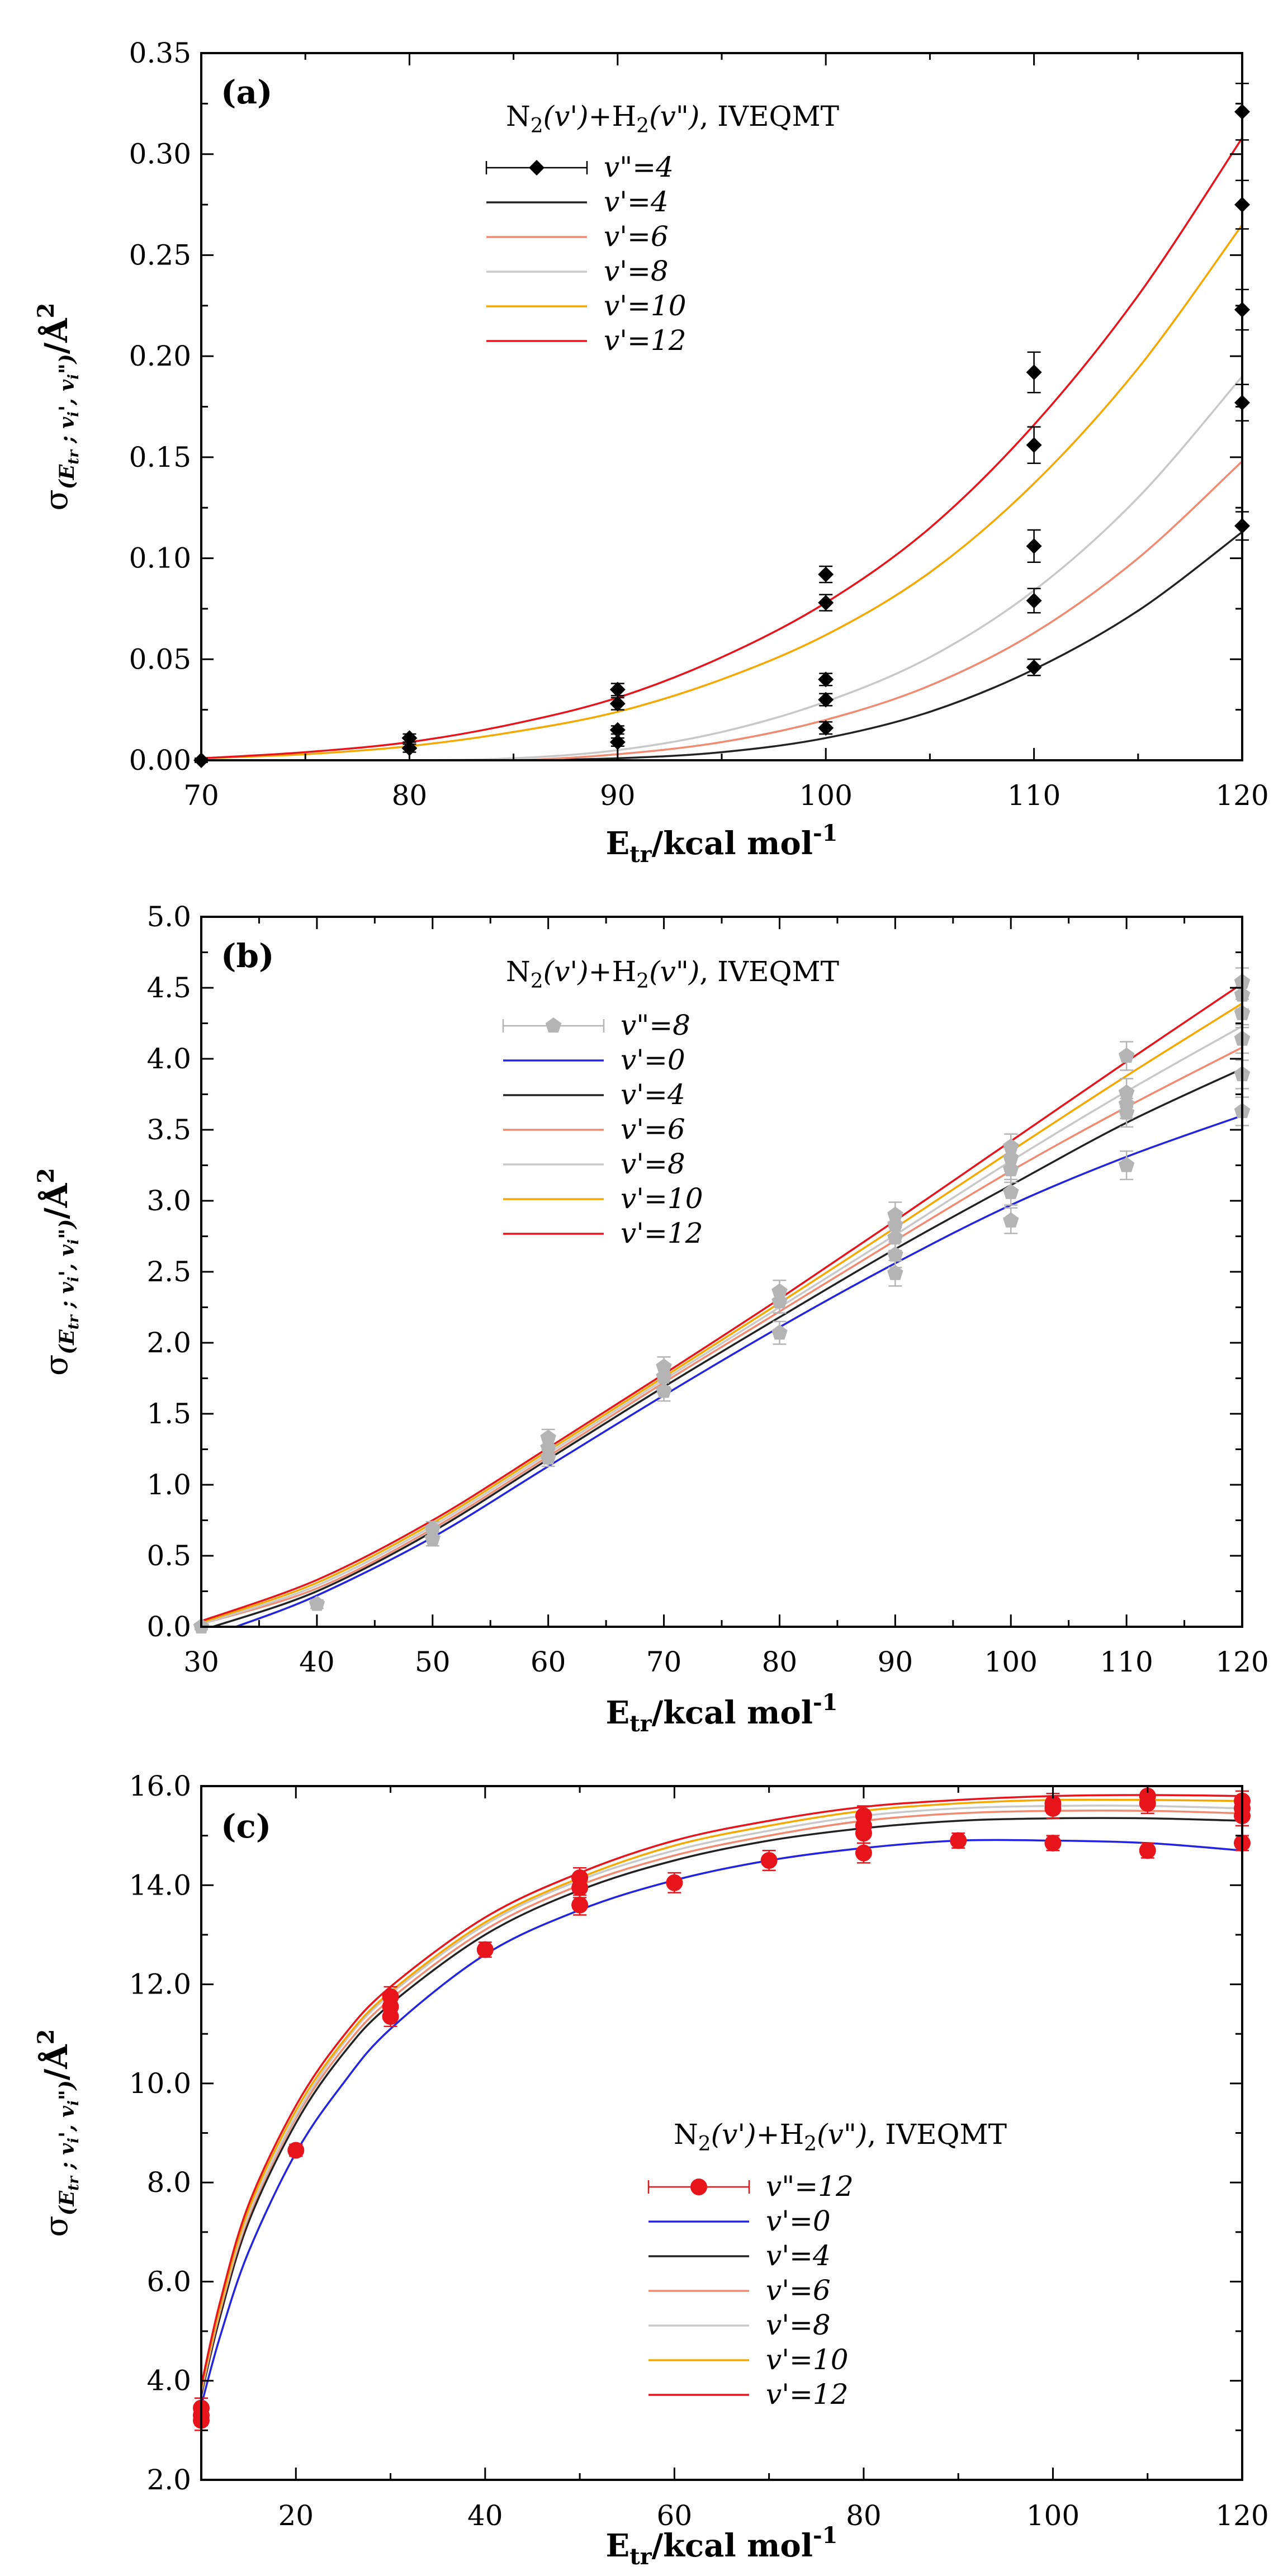 Image resolution: width=1283 pixels, height=2576 pixels. Describe the element at coordinates (168, 1130) in the screenshot. I see `y-tick-label: 3.5` at that location.